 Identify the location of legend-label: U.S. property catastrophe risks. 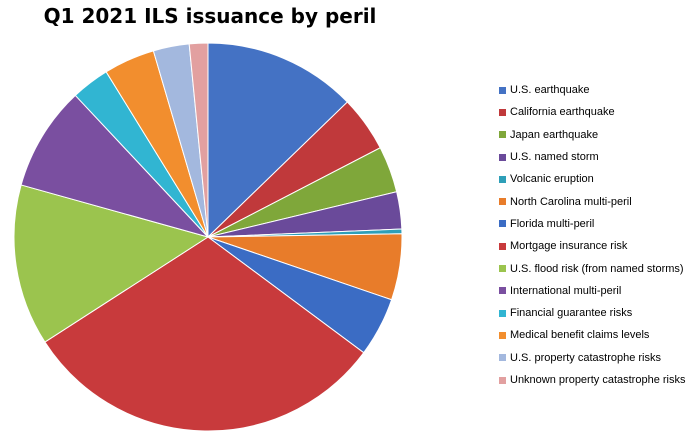
(586, 357).